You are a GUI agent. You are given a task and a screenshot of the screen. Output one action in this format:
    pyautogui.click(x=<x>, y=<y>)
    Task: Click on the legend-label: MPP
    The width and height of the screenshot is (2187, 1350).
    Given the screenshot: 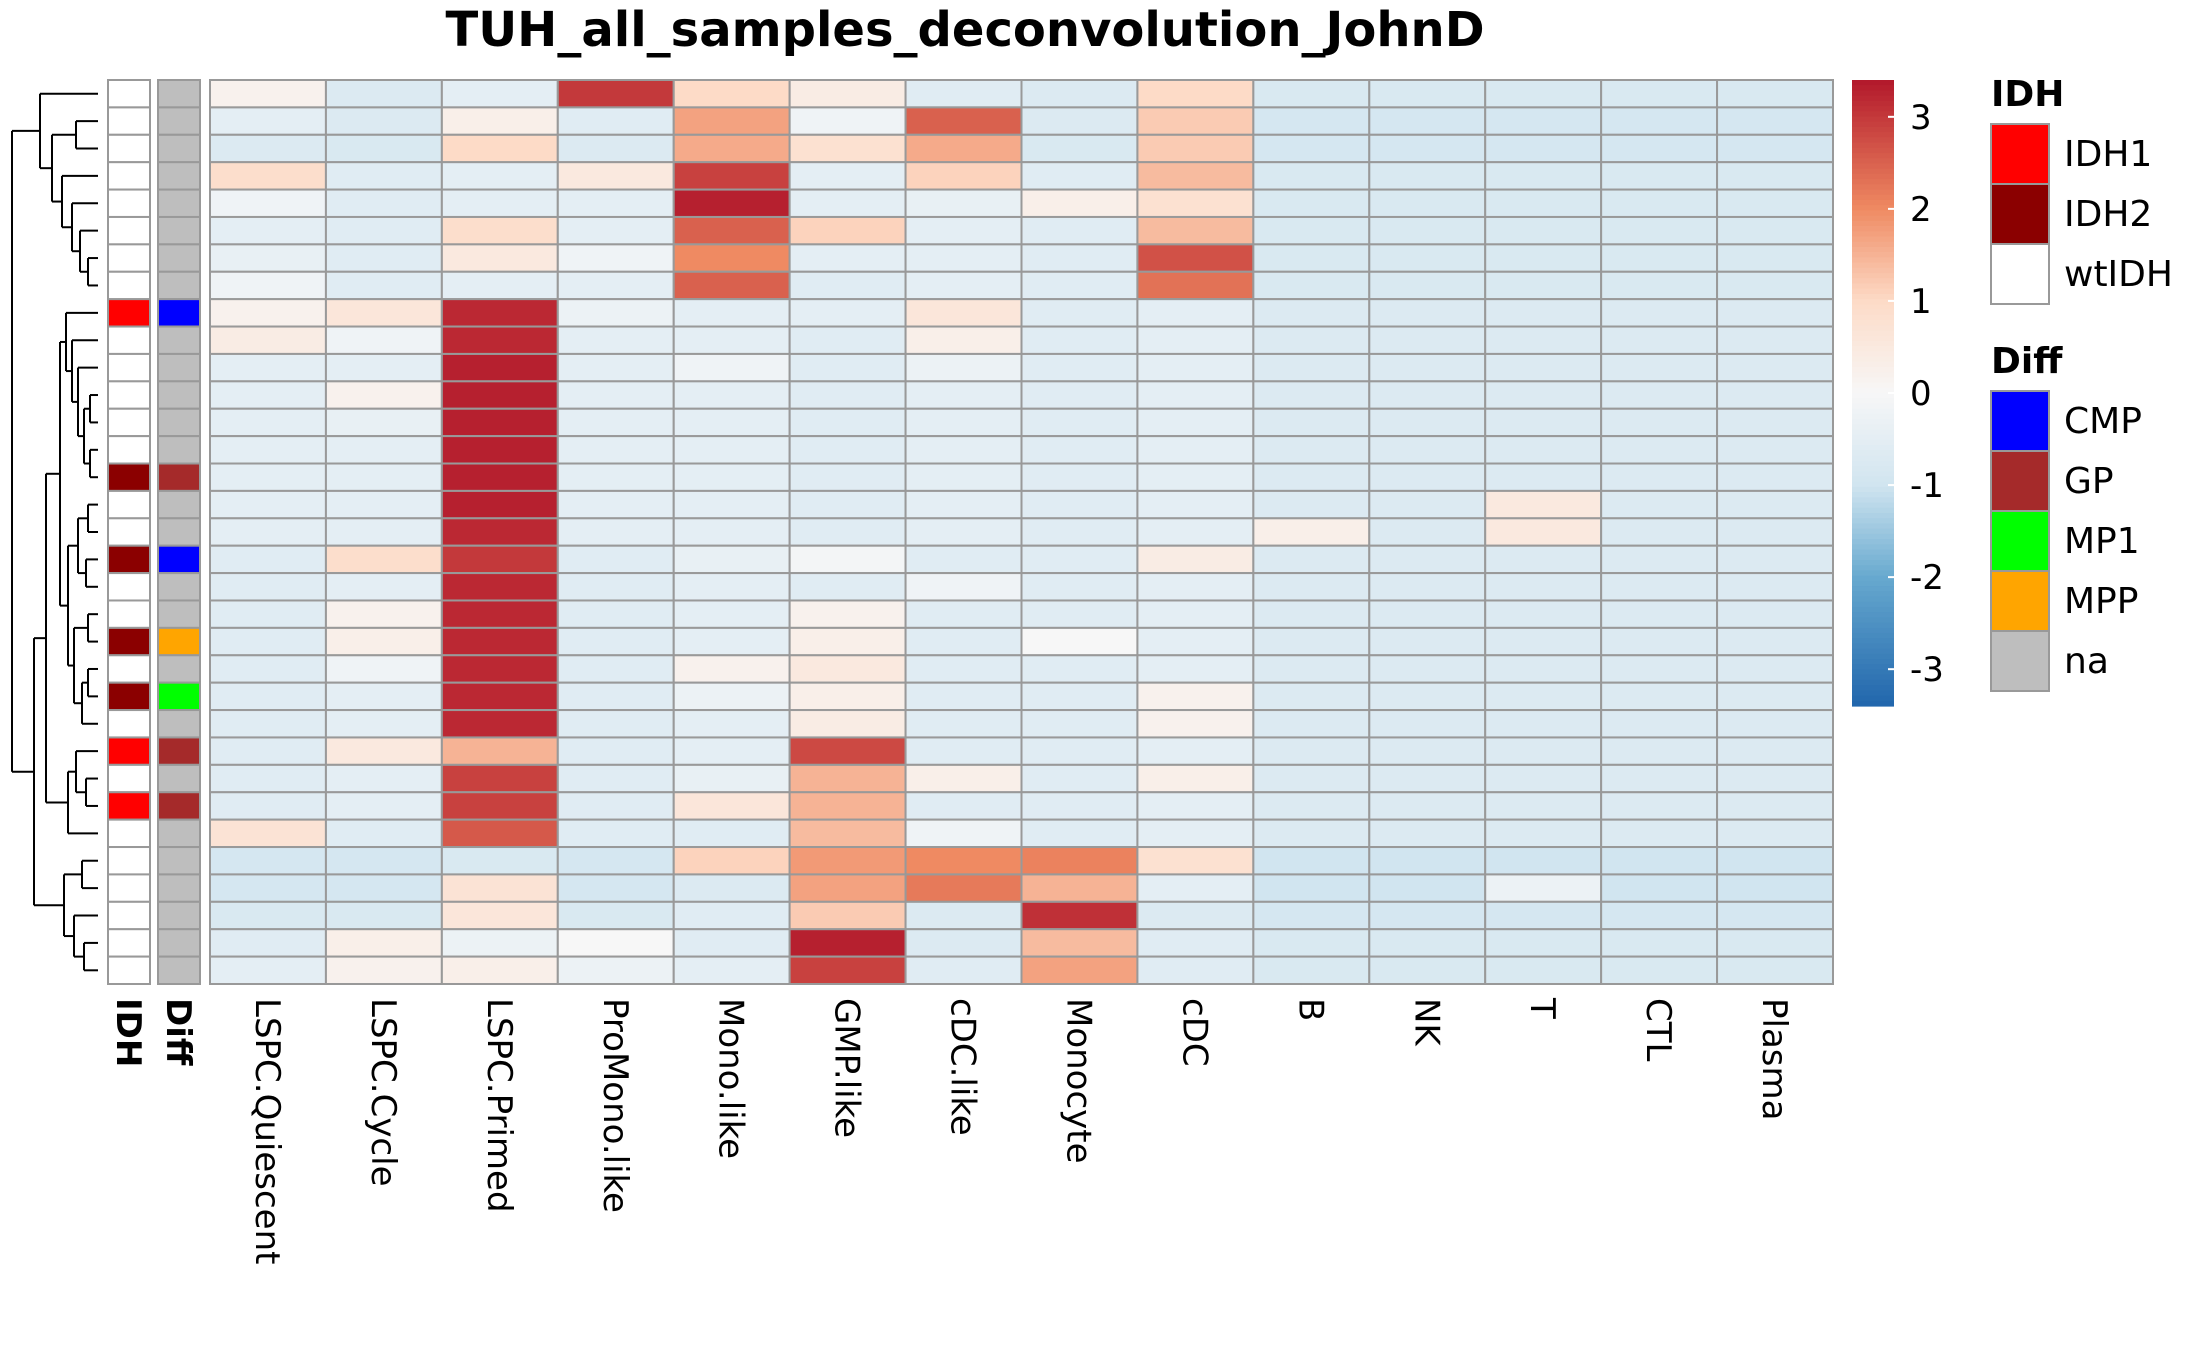 What is the action you would take?
    pyautogui.click(x=2101, y=601)
    